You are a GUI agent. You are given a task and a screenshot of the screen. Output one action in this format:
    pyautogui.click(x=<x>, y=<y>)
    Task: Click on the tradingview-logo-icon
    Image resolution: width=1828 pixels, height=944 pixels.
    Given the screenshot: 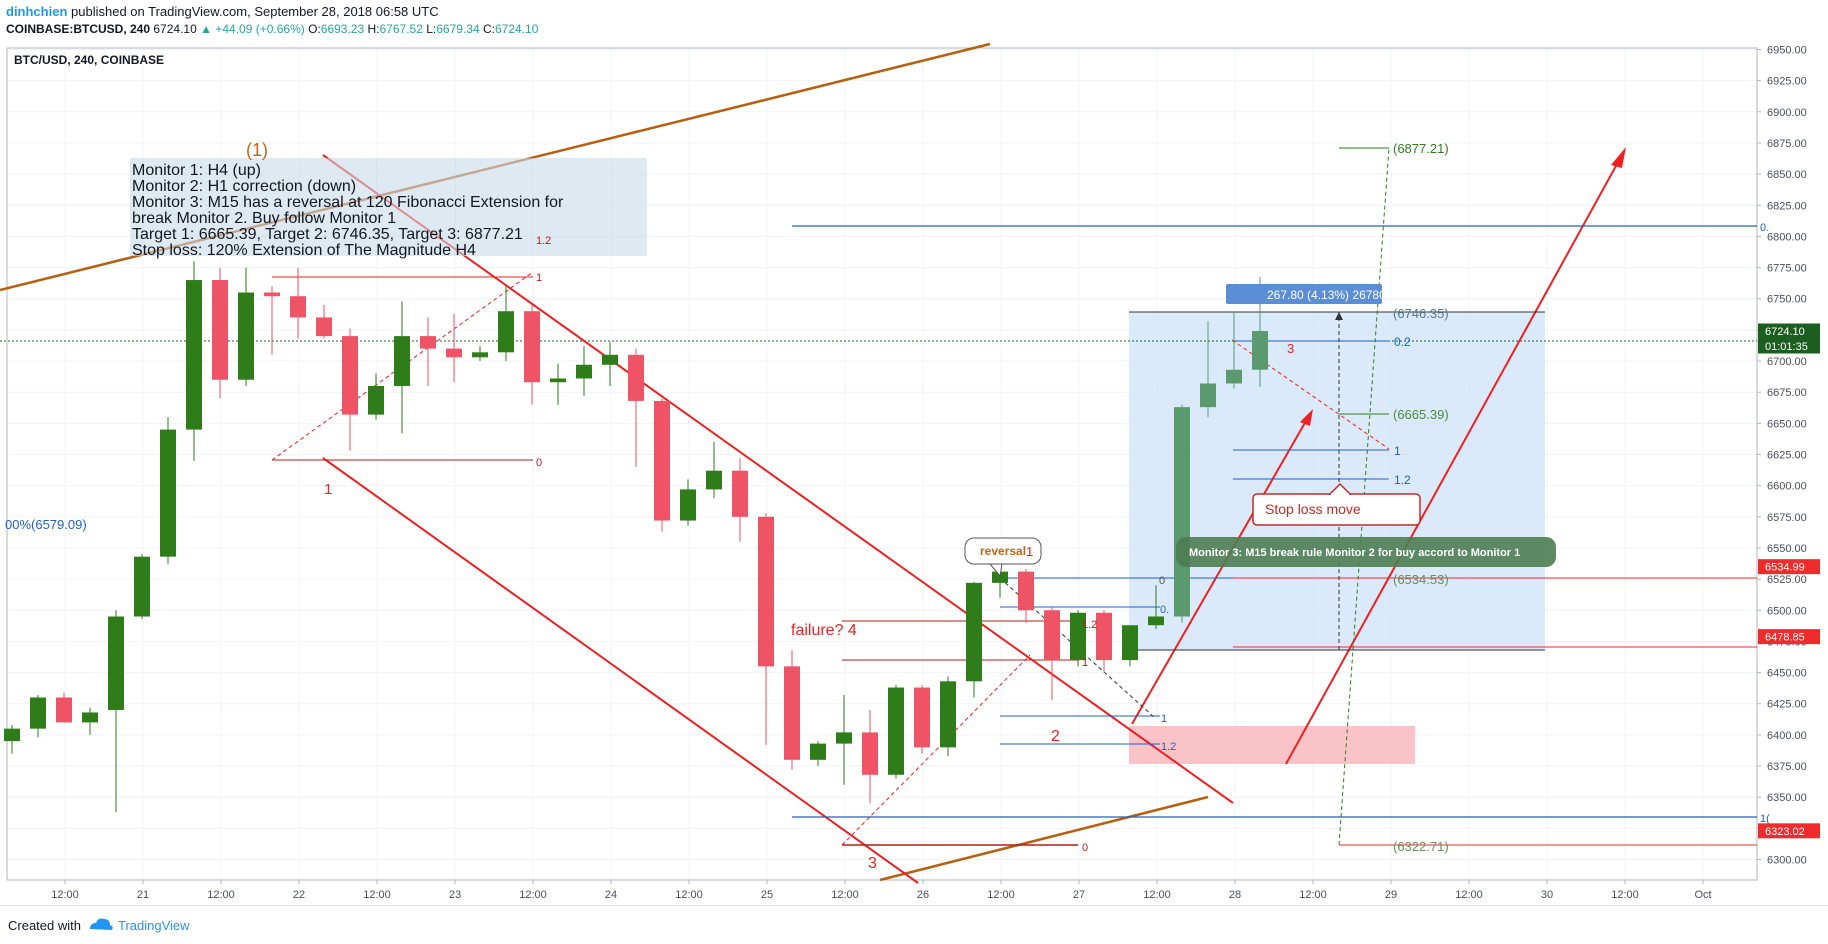 What is the action you would take?
    pyautogui.click(x=101, y=924)
    